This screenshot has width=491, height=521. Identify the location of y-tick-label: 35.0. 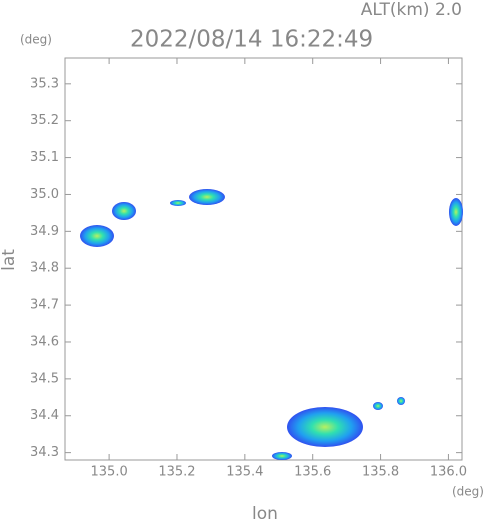
(44, 194).